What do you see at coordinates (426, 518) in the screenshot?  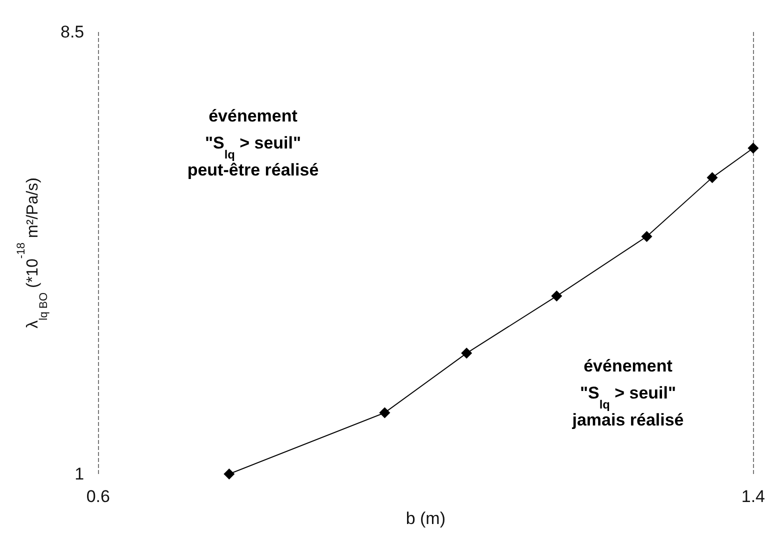 I see `x-axis-title: b (m)` at bounding box center [426, 518].